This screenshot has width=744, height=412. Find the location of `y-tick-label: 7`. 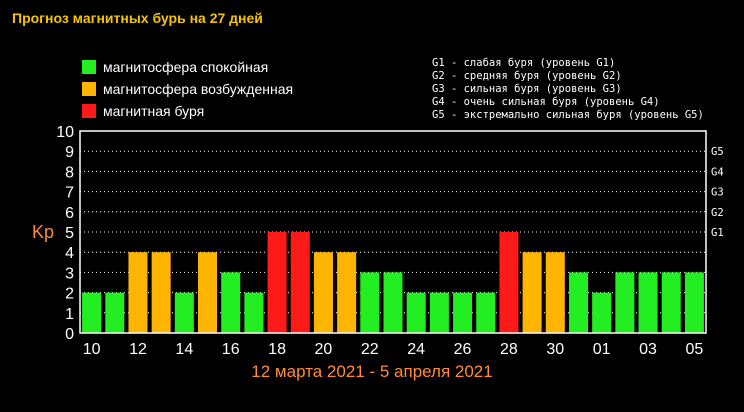

y-tick-label: 7 is located at coordinates (69, 193).